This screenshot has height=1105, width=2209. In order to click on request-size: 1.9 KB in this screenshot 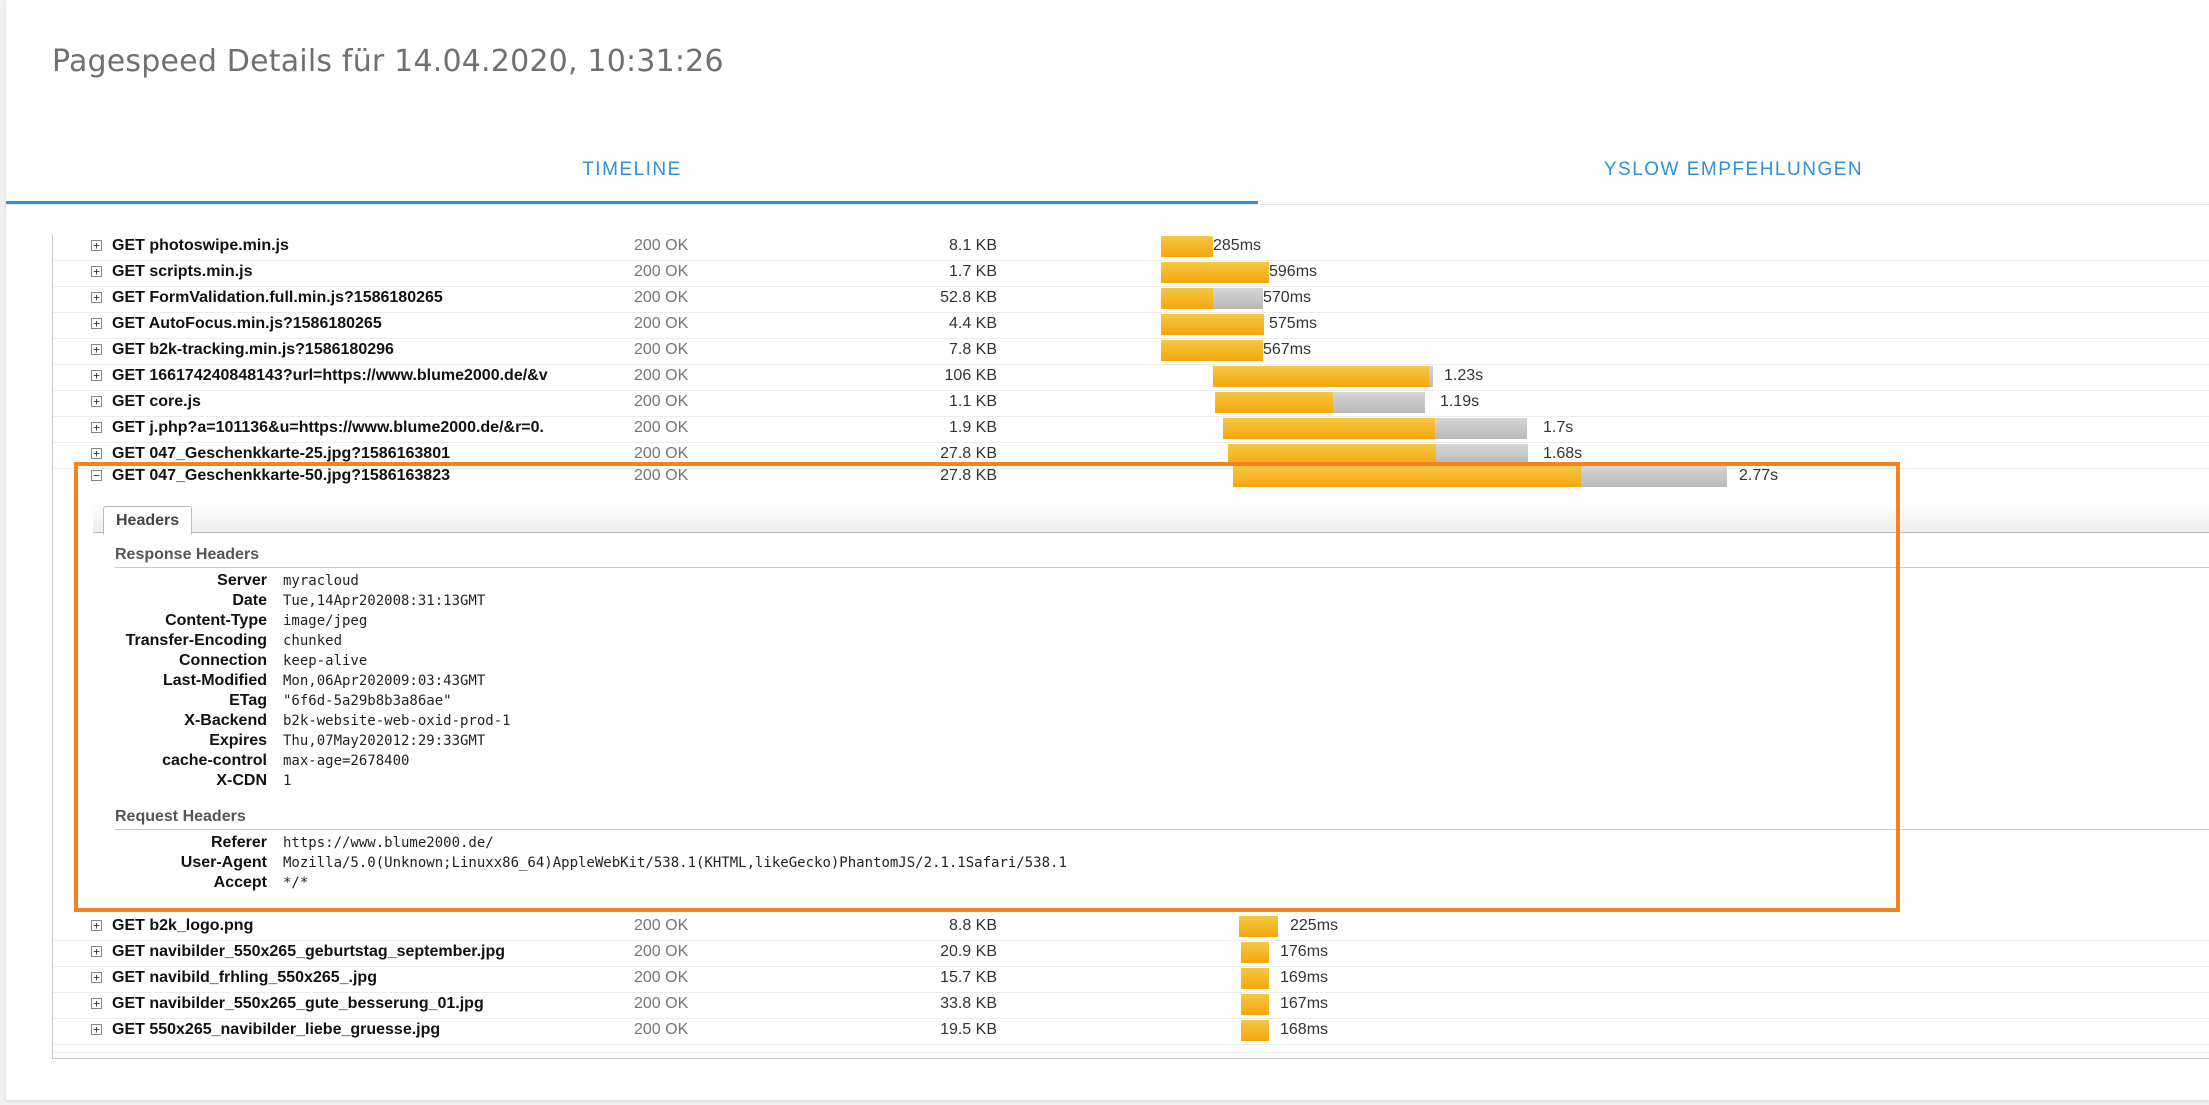, I will do `click(972, 427)`.